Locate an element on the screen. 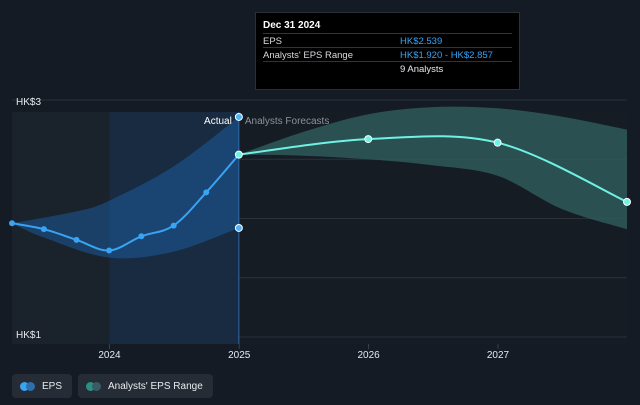 The height and width of the screenshot is (405, 640). forecast-eps-line is located at coordinates (433, 169).